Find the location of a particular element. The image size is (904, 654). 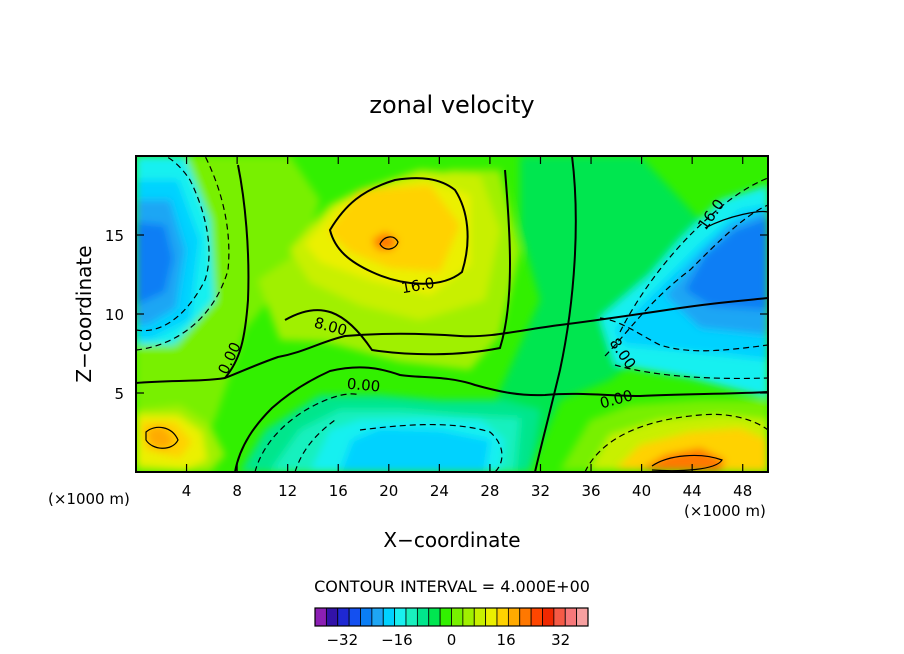

y-tick-label: 15 is located at coordinates (114, 236).